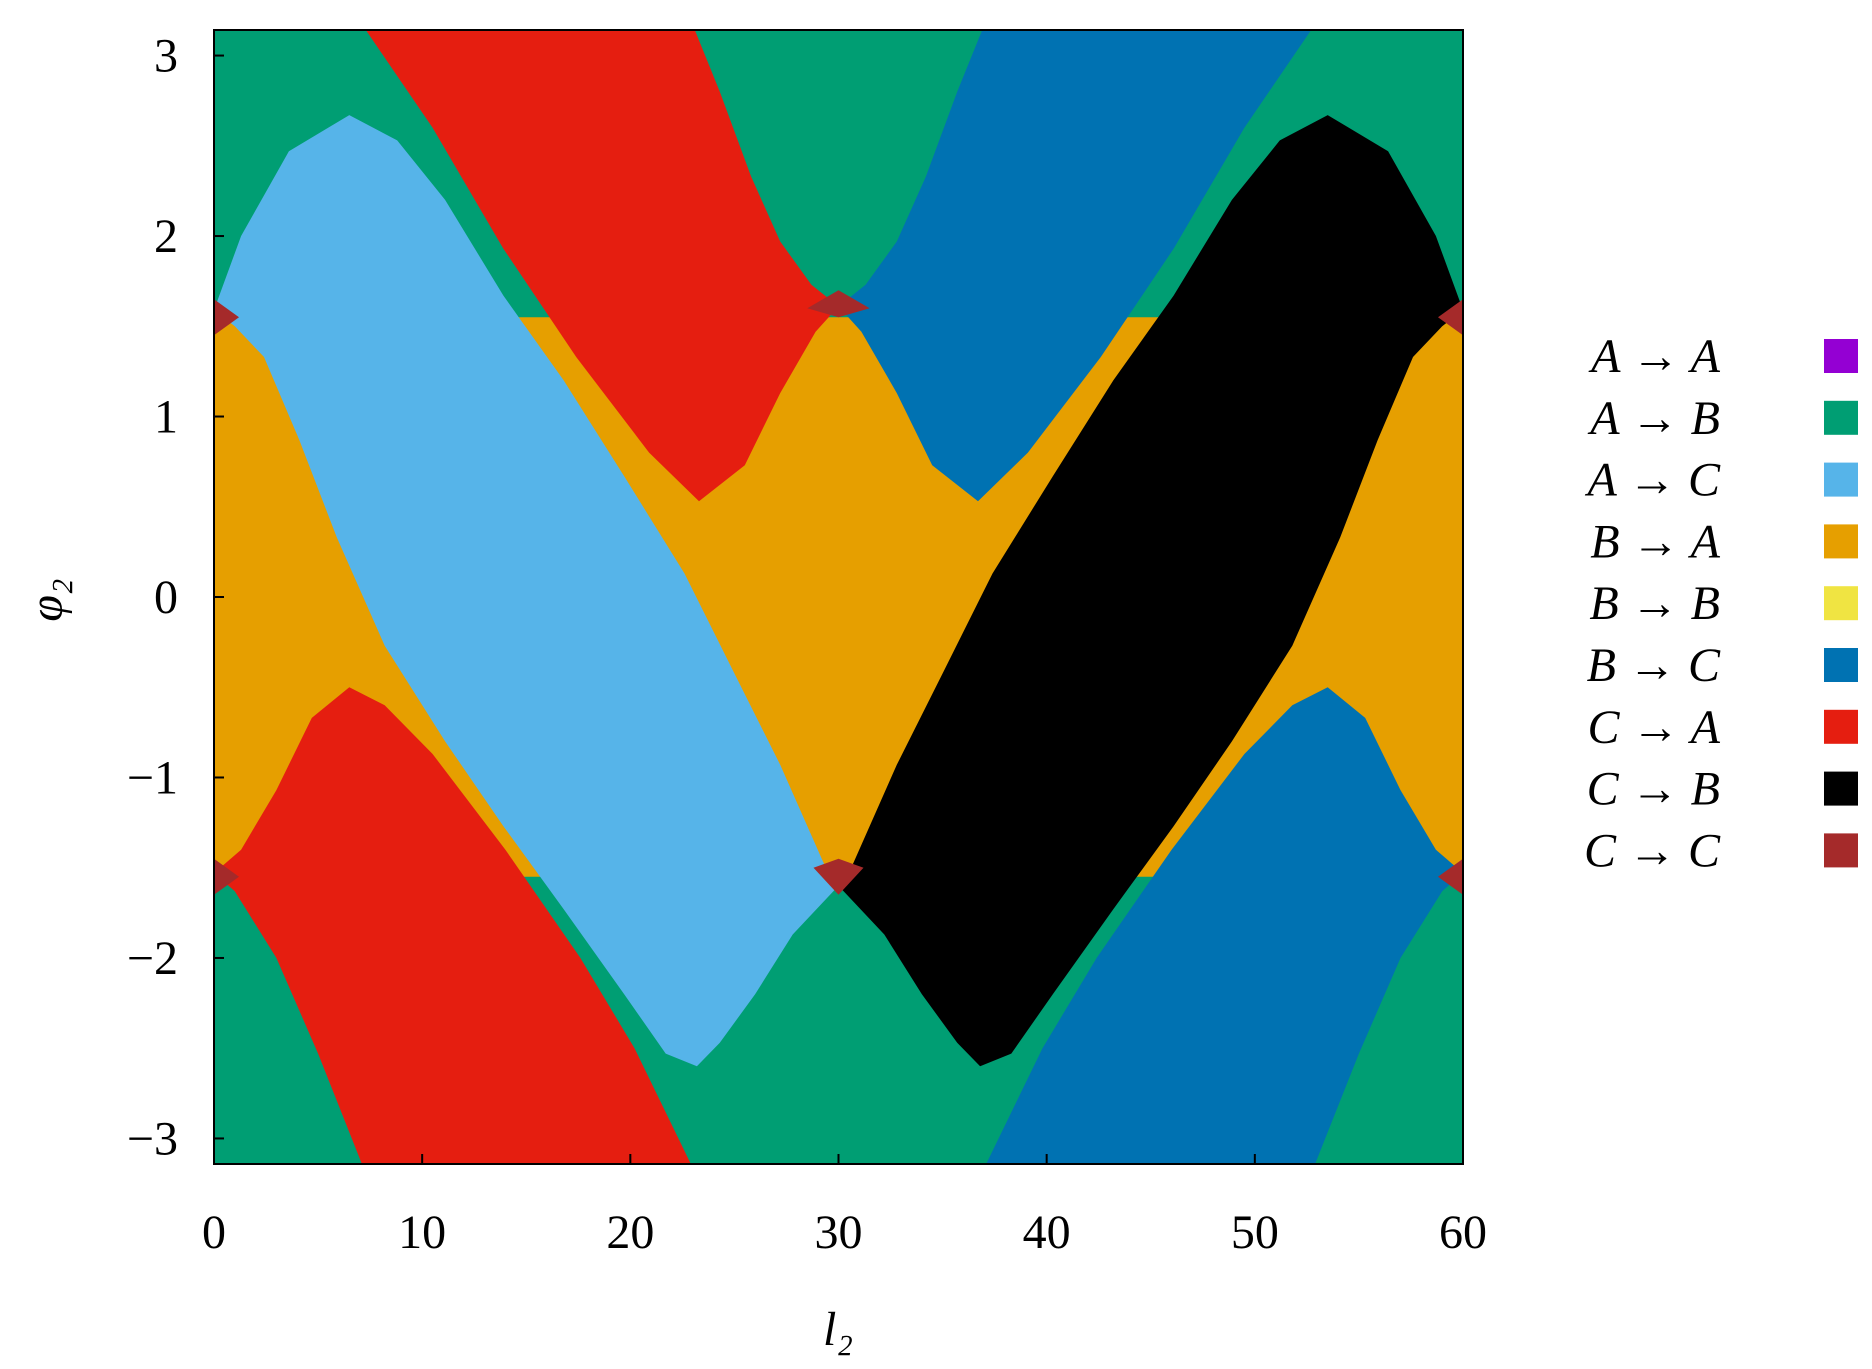  I want to click on legend-label: A → C, so click(1653, 480).